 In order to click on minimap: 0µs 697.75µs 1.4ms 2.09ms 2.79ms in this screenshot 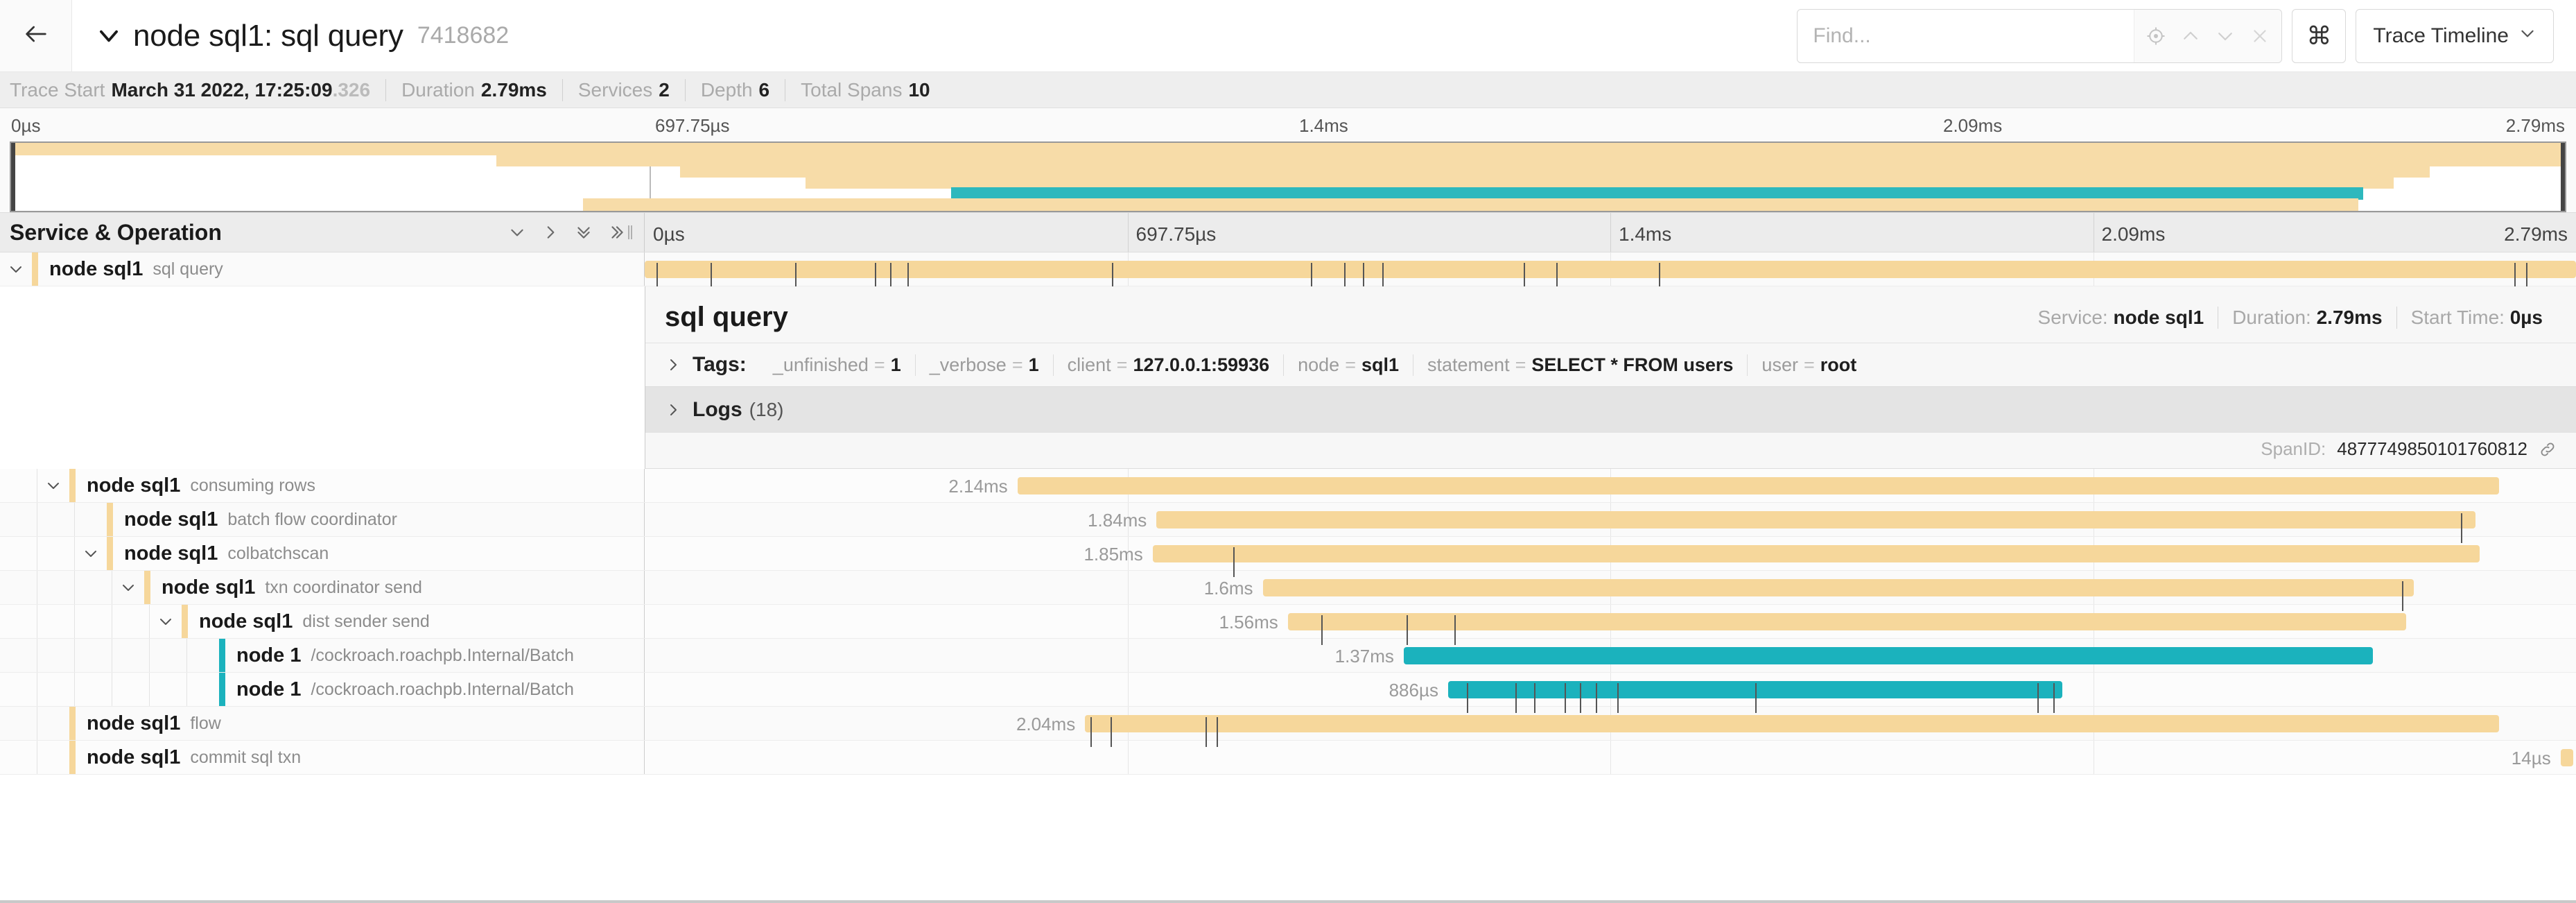, I will do `click(1288, 160)`.